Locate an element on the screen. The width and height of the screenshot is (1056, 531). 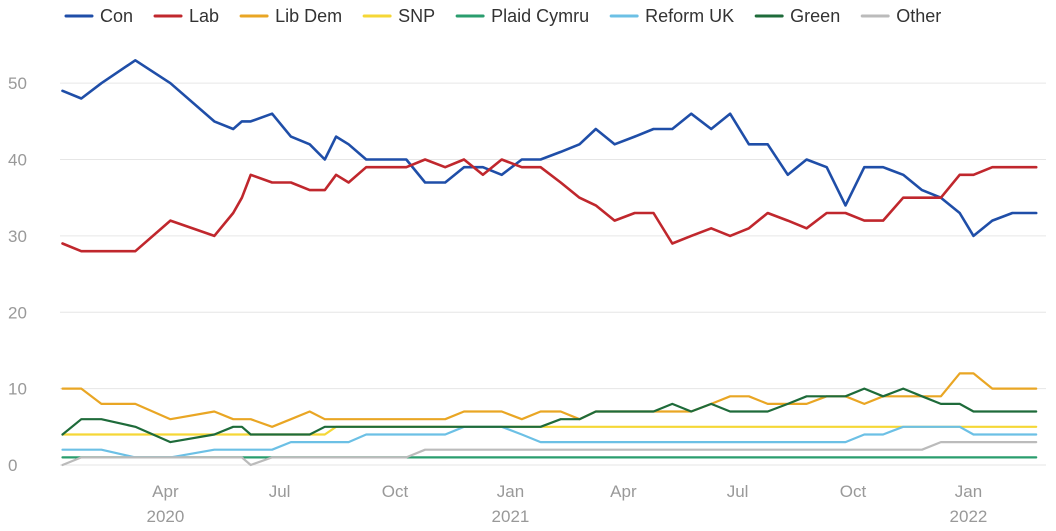
series-line-lib-dem is located at coordinates (549, 400).